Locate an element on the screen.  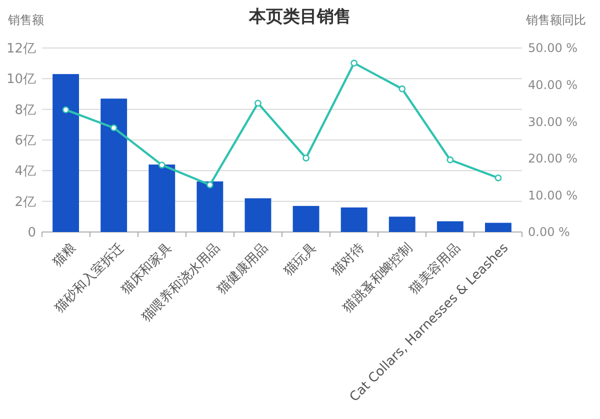
x-tick-label: 猫粮 is located at coordinates (65, 255).